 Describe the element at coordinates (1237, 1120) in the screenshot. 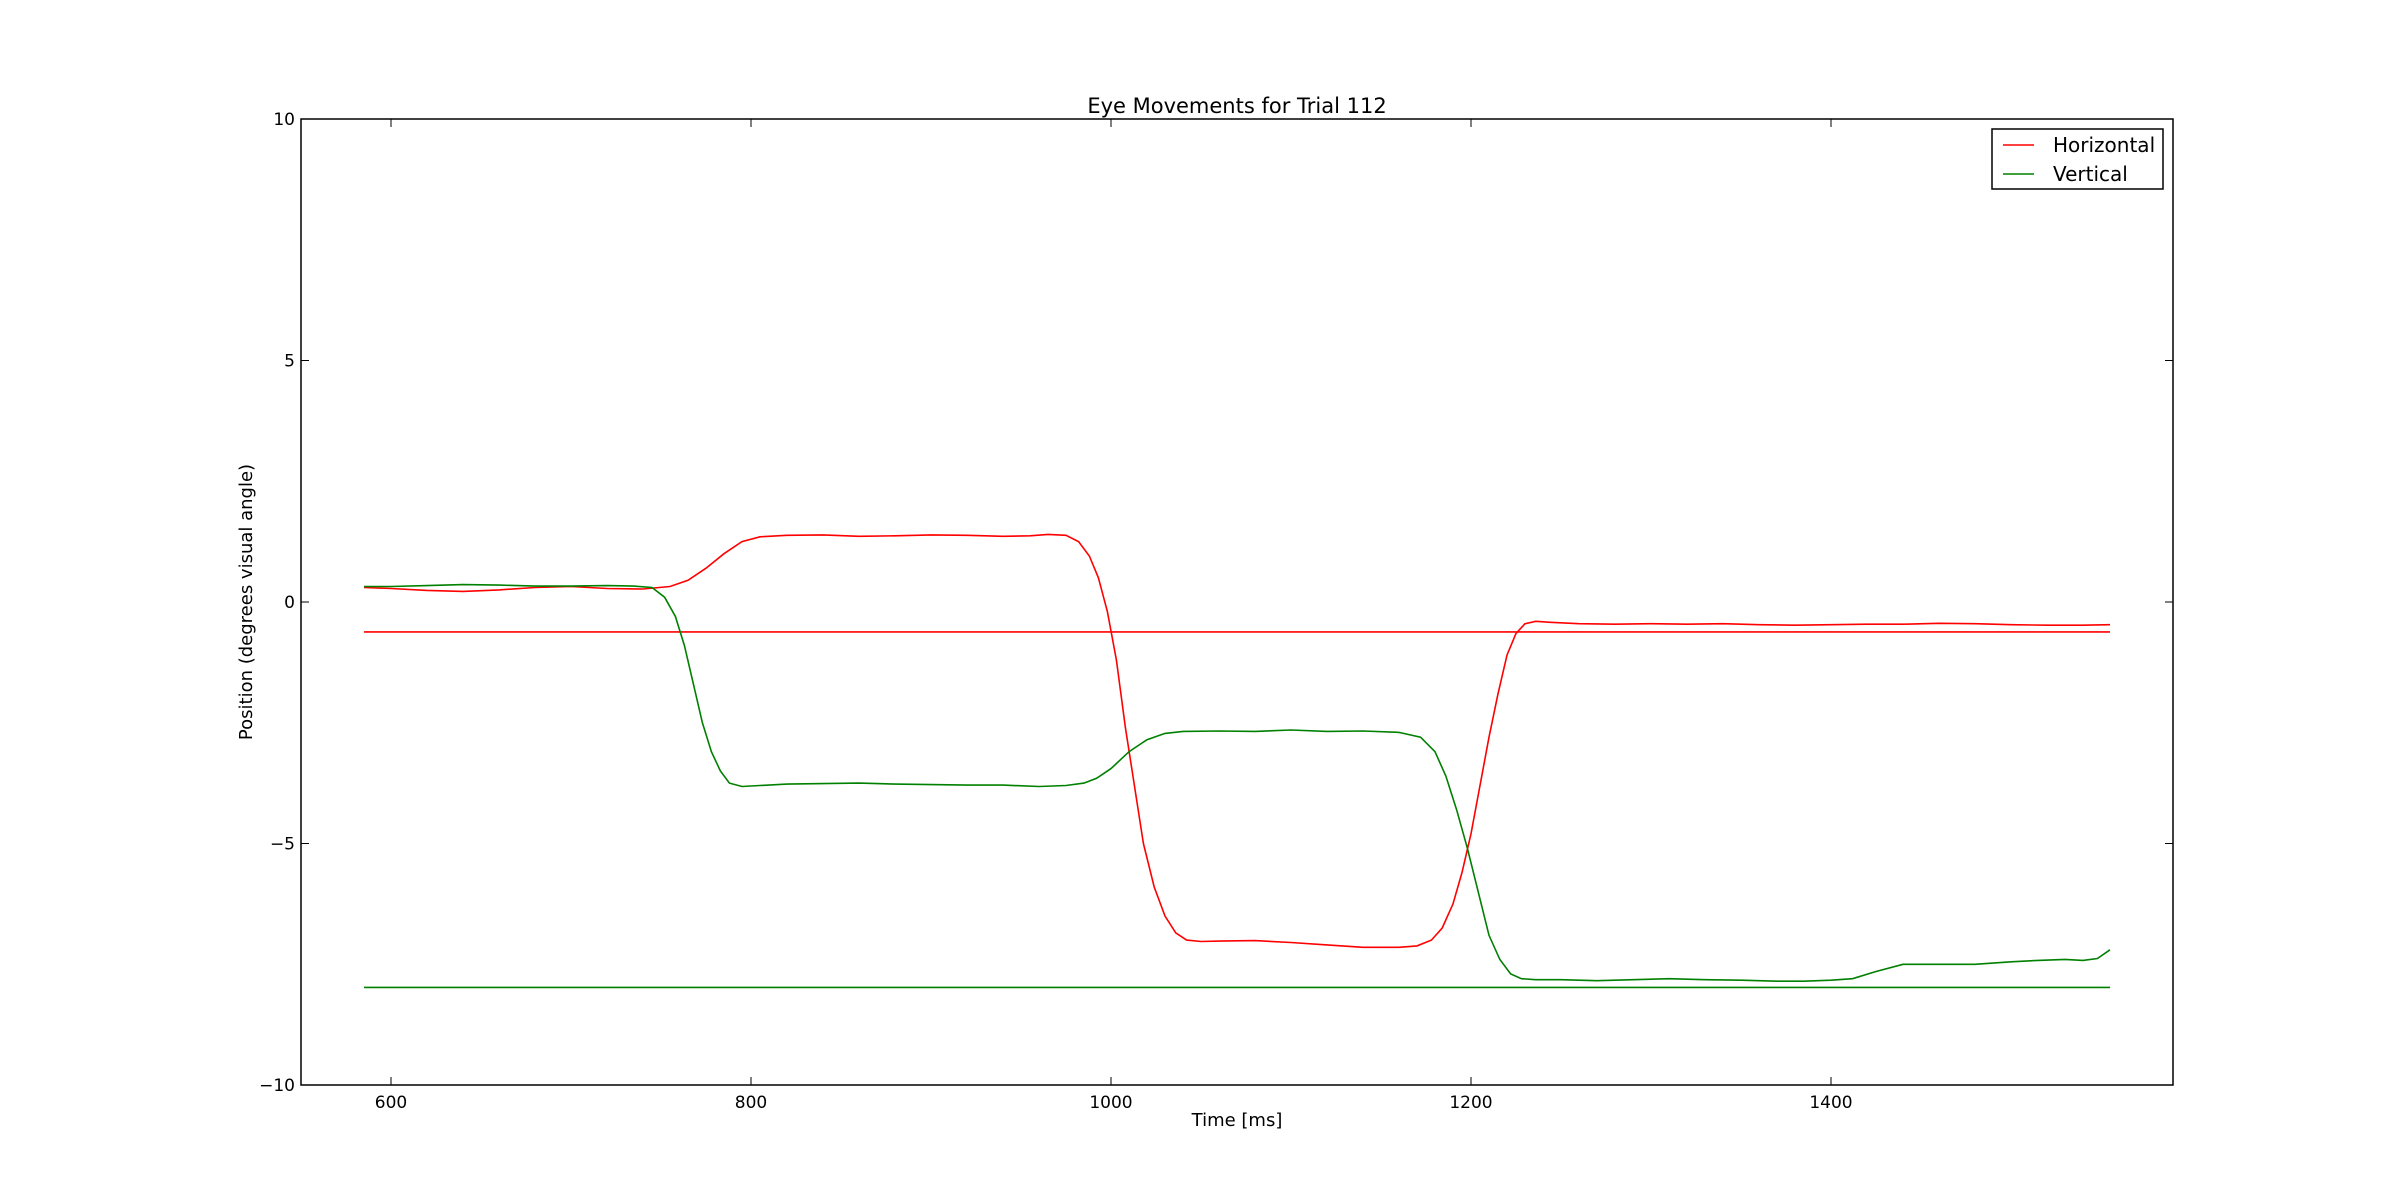

I see `x-axis-label: Time [ms]` at that location.